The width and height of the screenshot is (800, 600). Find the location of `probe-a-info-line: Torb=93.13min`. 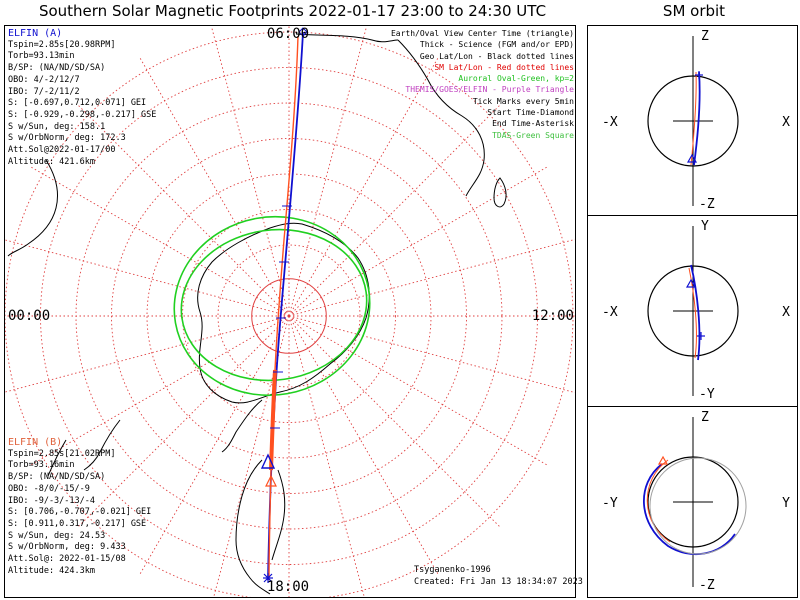

probe-a-info-line: Torb=93.13min is located at coordinates (41, 56).